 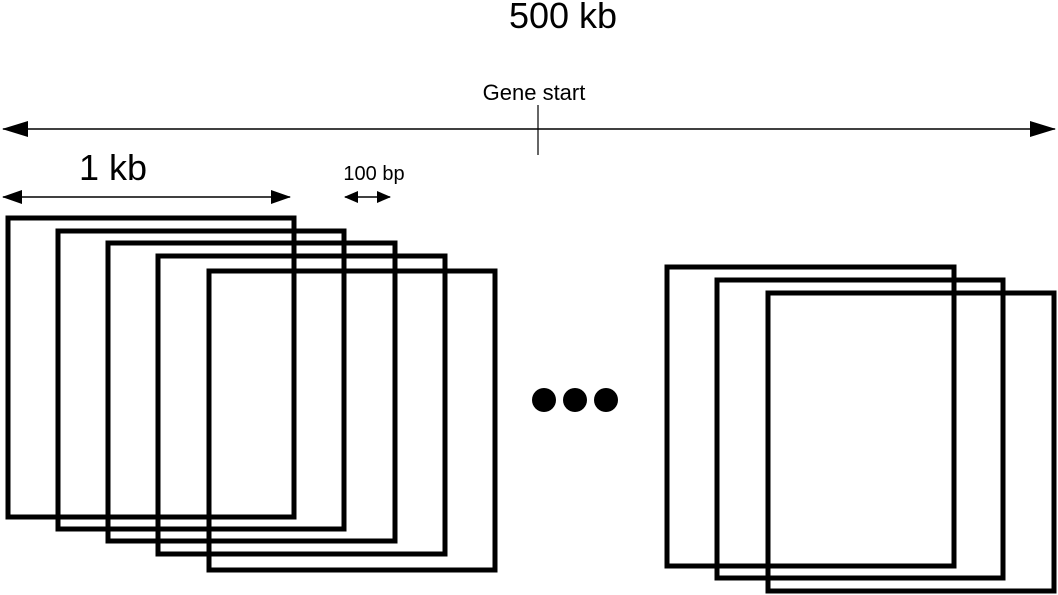 I want to click on gene-start-label: Gene start, so click(x=534, y=92).